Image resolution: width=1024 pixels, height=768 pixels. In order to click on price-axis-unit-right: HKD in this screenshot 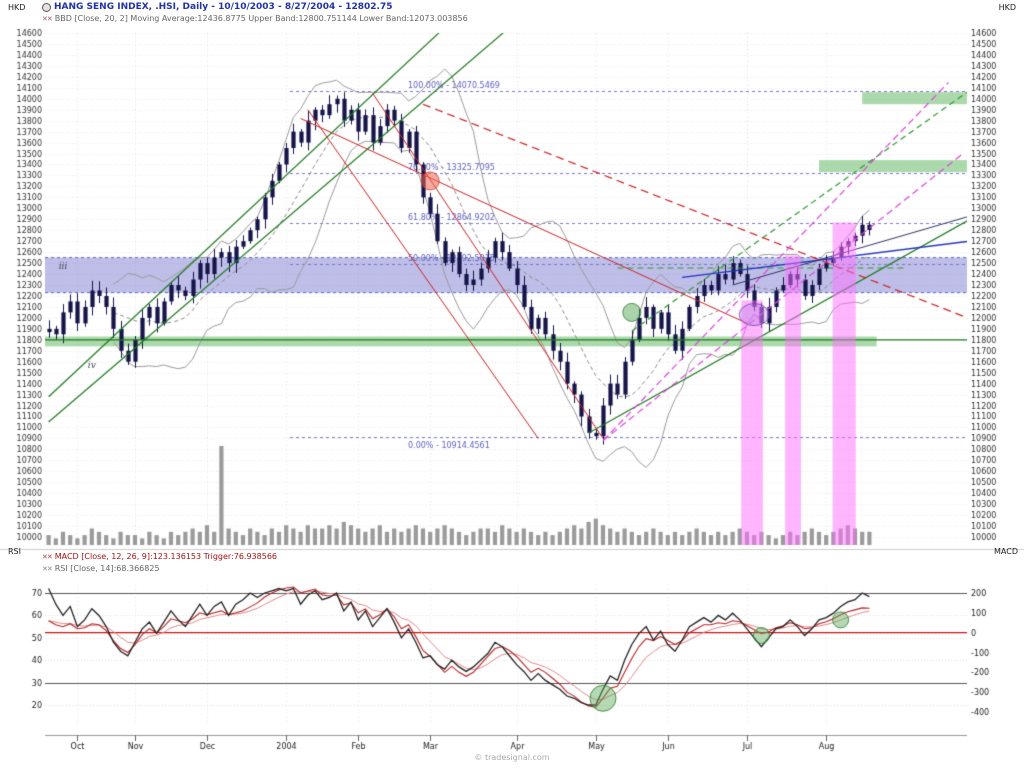, I will do `click(1007, 7)`.